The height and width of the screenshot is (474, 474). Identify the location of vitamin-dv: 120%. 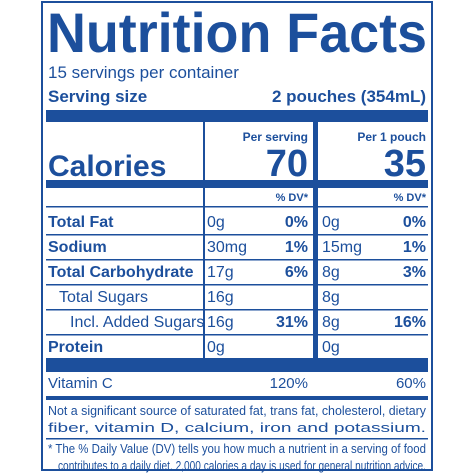
(289, 383).